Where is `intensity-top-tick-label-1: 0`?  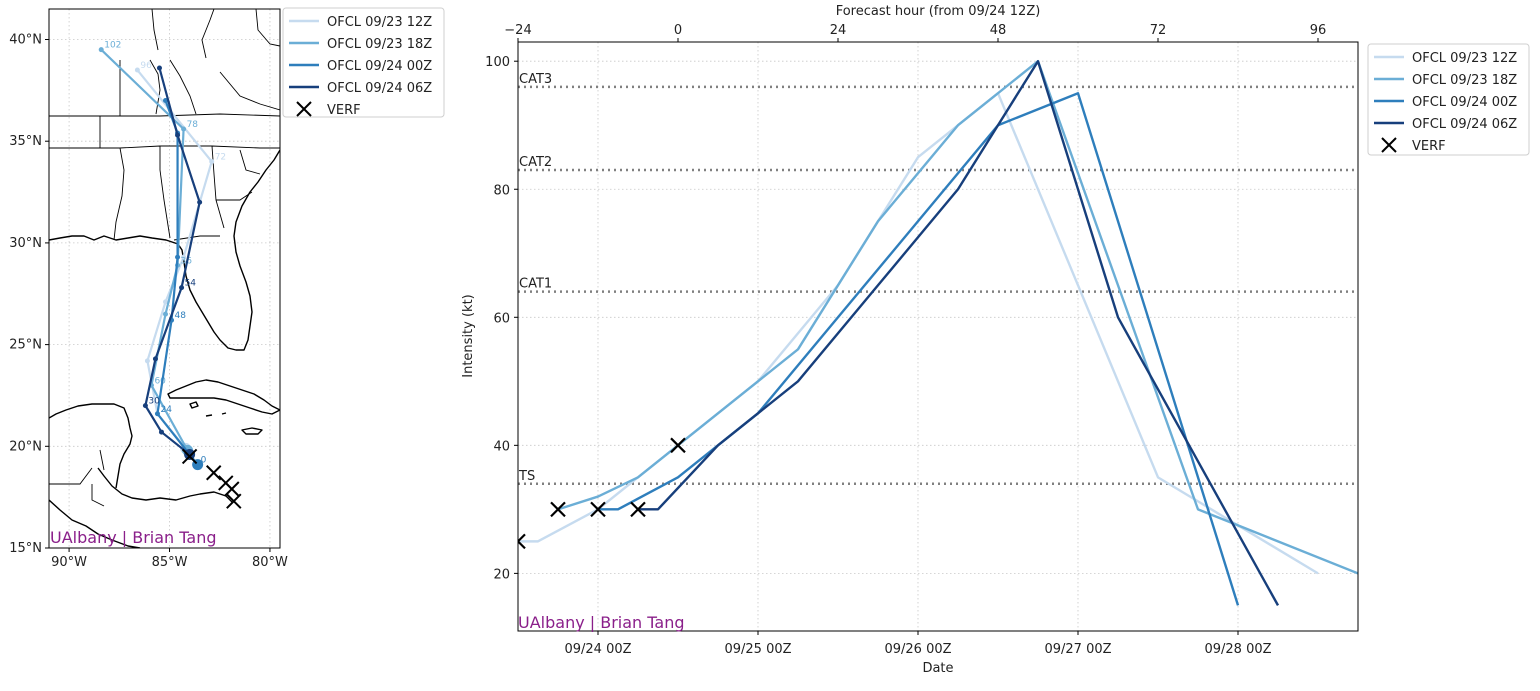
intensity-top-tick-label-1: 0 is located at coordinates (678, 30).